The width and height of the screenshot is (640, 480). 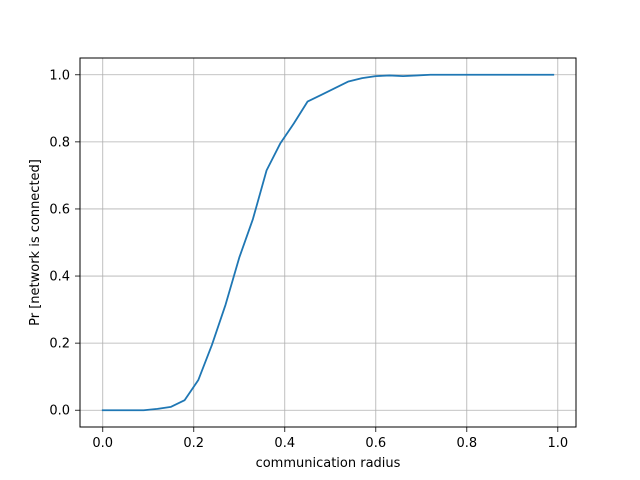 What do you see at coordinates (59, 142) in the screenshot?
I see `y-tick-label: 0.8` at bounding box center [59, 142].